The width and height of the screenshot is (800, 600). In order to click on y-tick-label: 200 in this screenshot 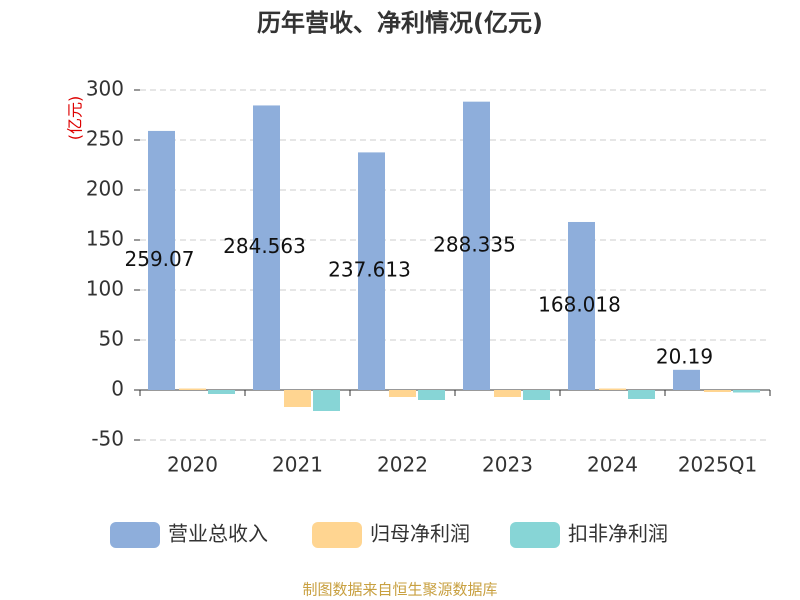, I will do `click(105, 189)`.